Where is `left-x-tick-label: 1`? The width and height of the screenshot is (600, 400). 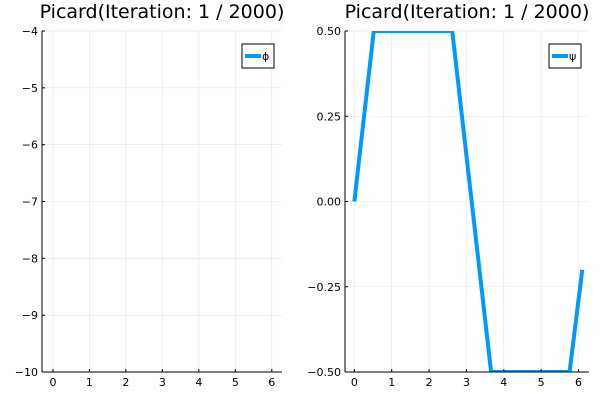
left-x-tick-label: 1 is located at coordinates (89, 382).